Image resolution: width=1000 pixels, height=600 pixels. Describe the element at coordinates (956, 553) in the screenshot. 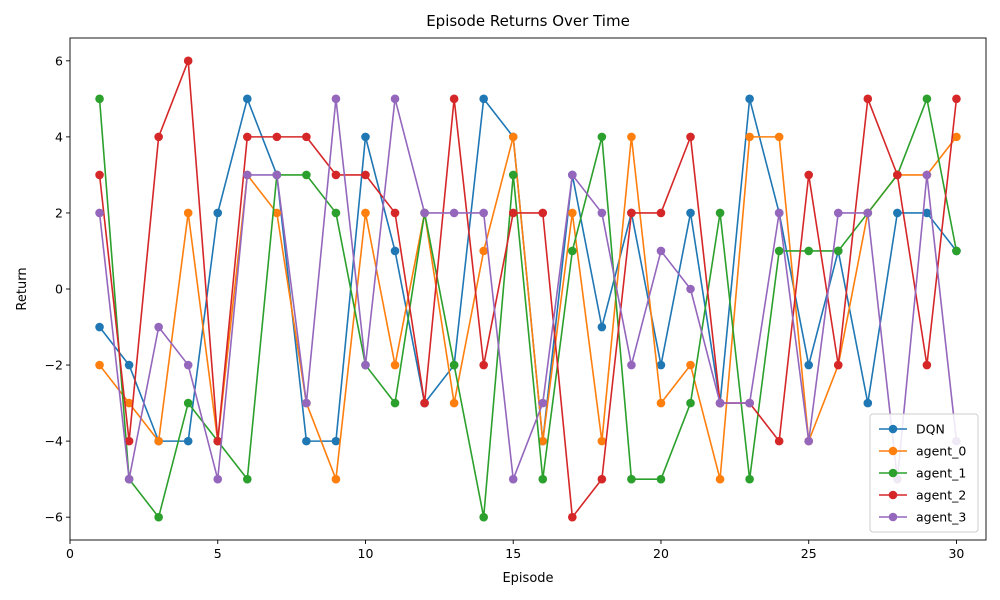

I see `x-tick-label: 30` at that location.